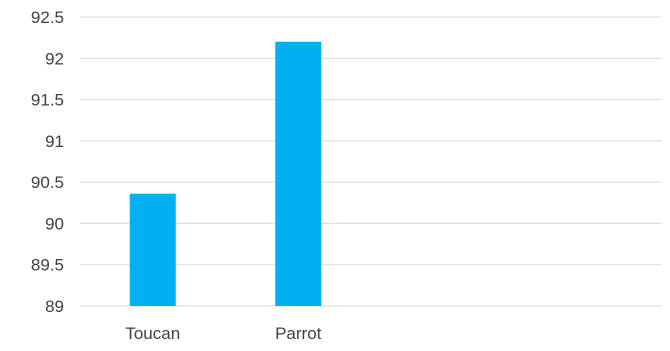 This screenshot has width=670, height=351. Describe the element at coordinates (298, 333) in the screenshot. I see `x-tick-label: Parrot` at that location.